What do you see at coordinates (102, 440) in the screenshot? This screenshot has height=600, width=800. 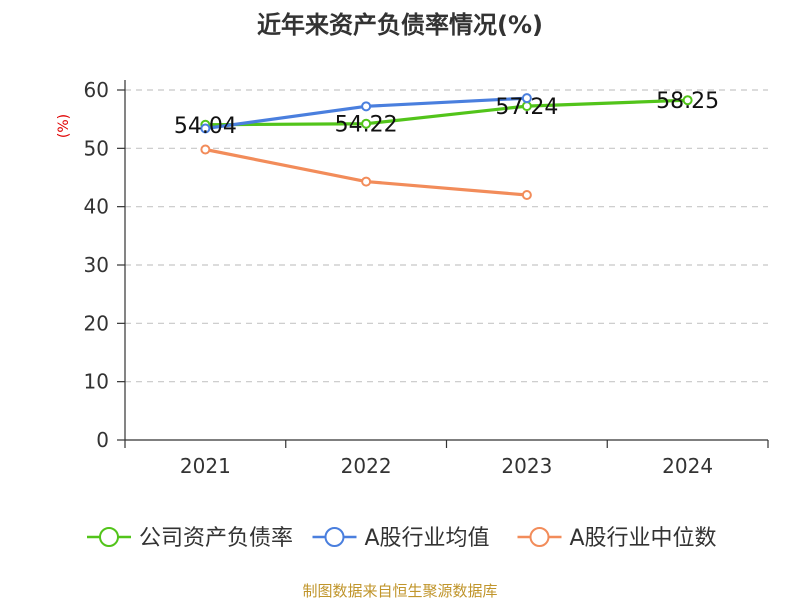 I see `y-tick-label: 0` at bounding box center [102, 440].